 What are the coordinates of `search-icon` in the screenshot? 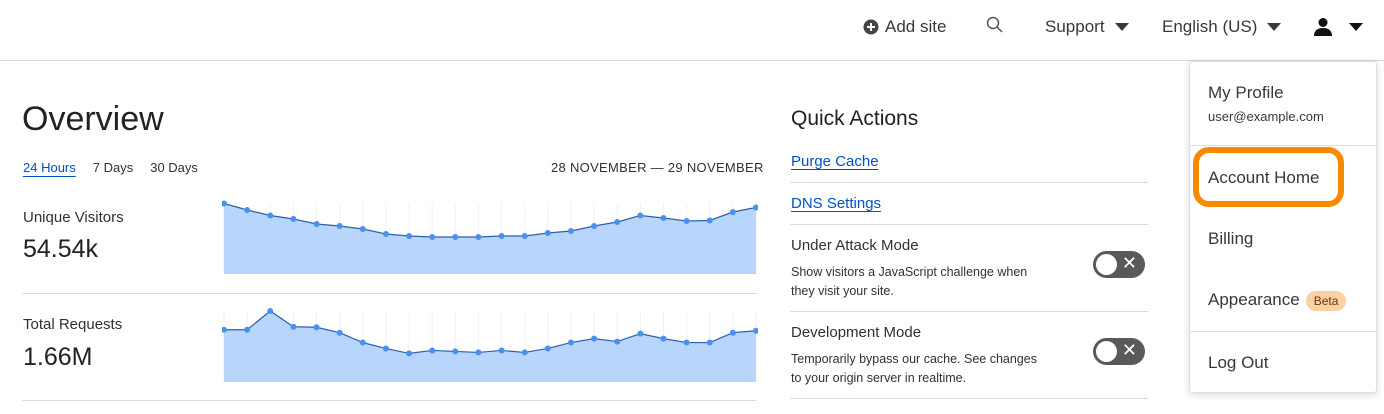 It's located at (994, 24).